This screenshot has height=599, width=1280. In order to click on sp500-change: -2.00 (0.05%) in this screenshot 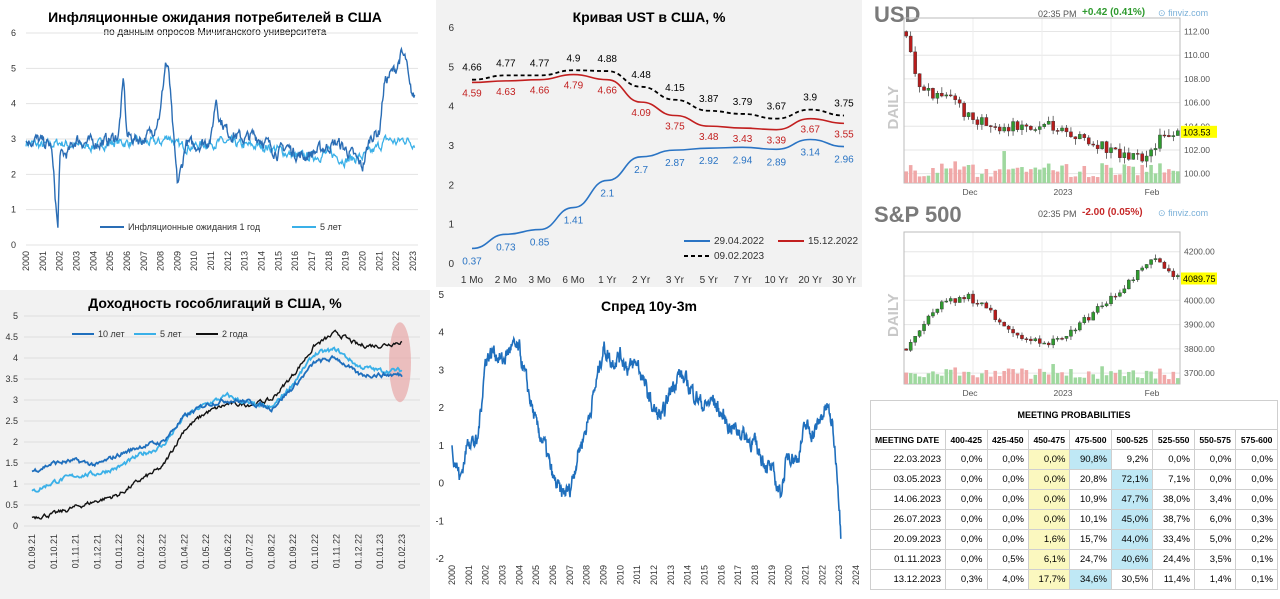, I will do `click(1112, 212)`.